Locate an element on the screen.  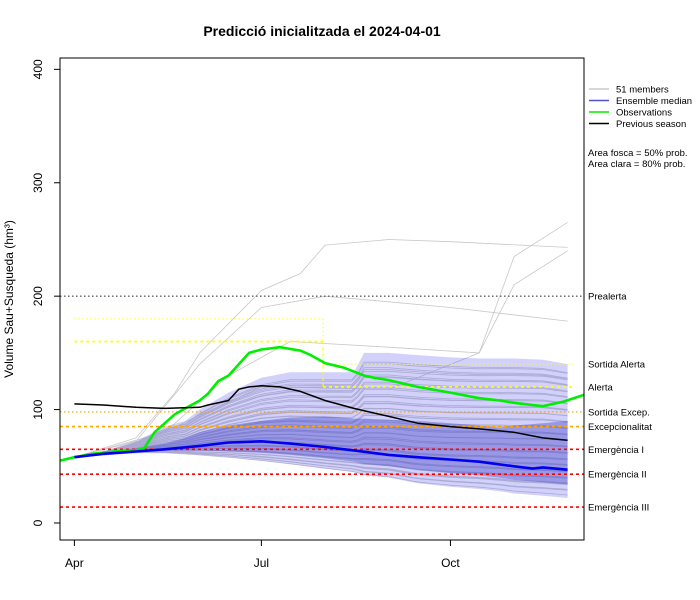
x-tick-label: Apr is located at coordinates (74, 563).